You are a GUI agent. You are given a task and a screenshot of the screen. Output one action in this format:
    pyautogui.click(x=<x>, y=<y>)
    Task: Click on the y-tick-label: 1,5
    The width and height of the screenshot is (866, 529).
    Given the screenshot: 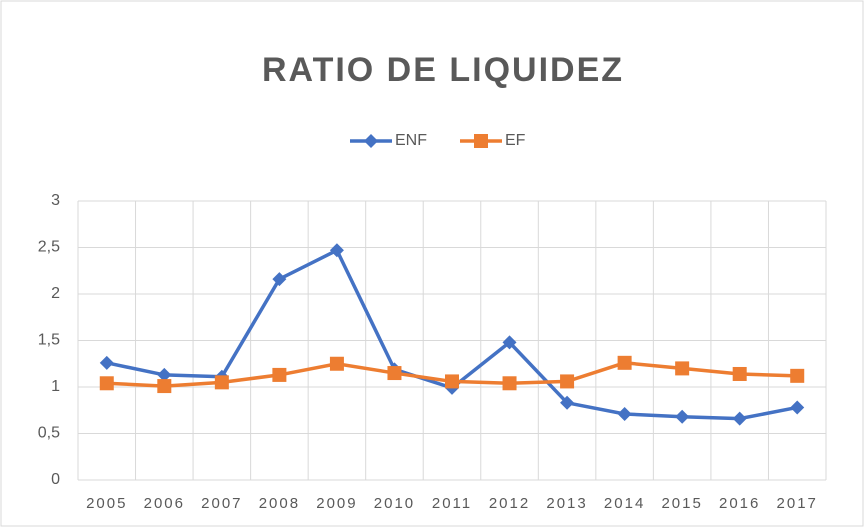 What is the action you would take?
    pyautogui.click(x=49, y=340)
    